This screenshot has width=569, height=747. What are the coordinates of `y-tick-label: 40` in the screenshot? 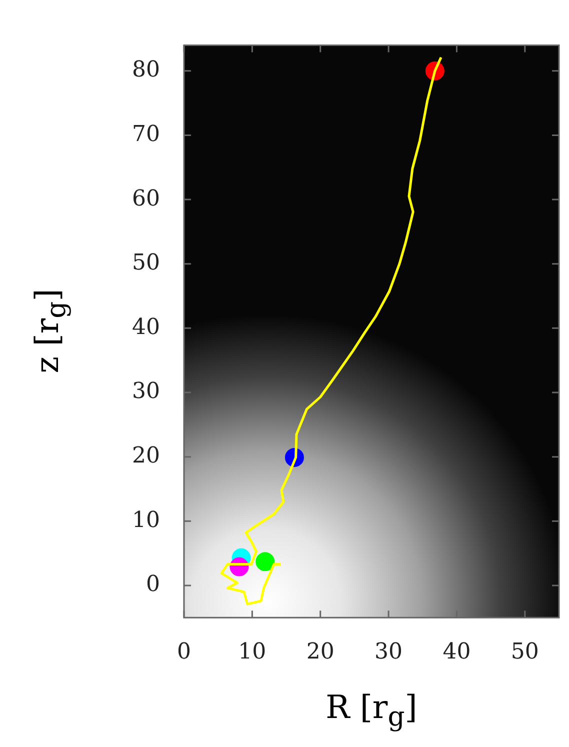 It's located at (146, 327).